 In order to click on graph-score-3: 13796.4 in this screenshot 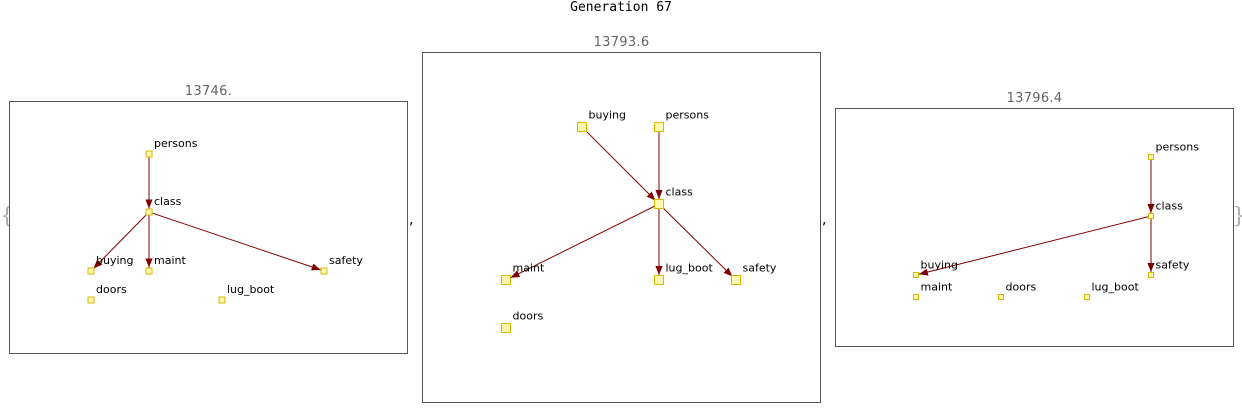, I will do `click(1034, 98)`.